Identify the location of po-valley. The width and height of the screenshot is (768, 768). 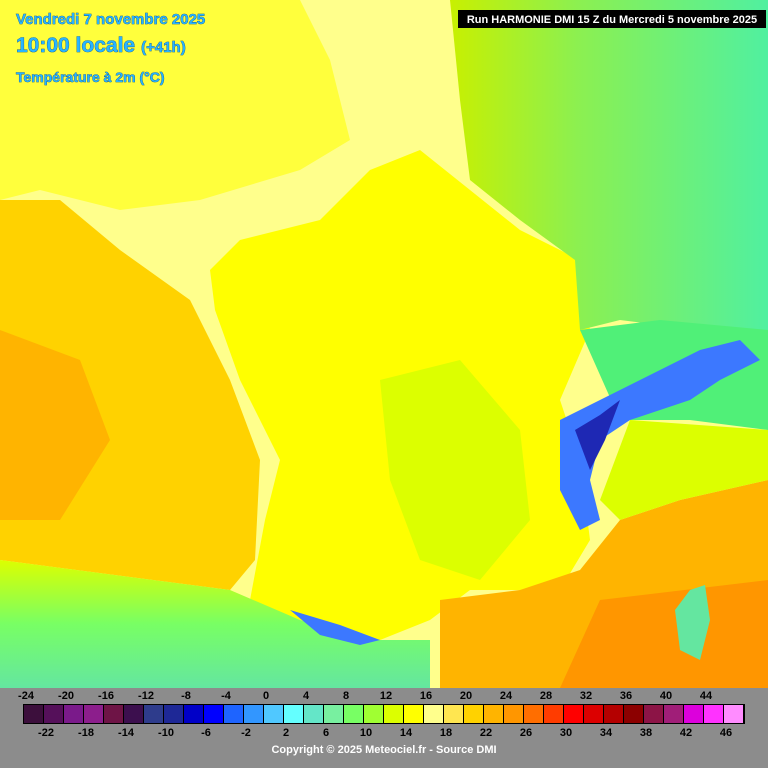
(684, 470).